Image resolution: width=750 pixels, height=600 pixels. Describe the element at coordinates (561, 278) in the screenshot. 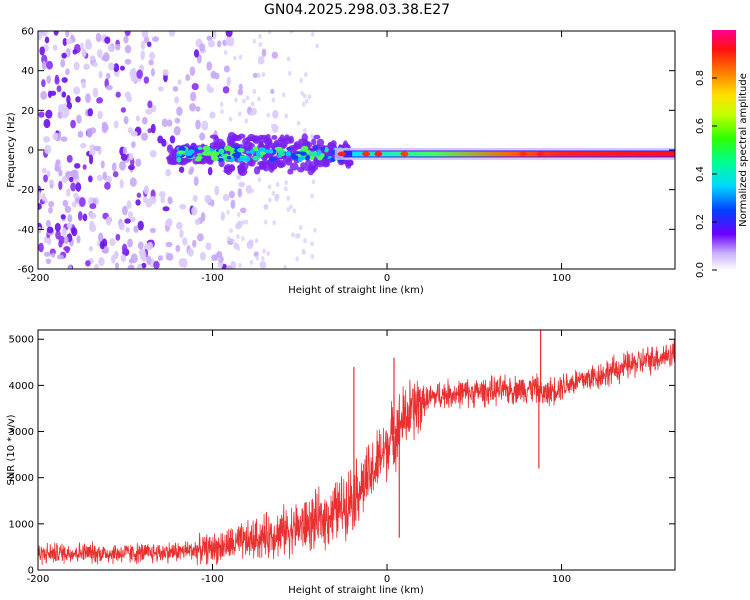

I see `x-tick-label: 100` at that location.